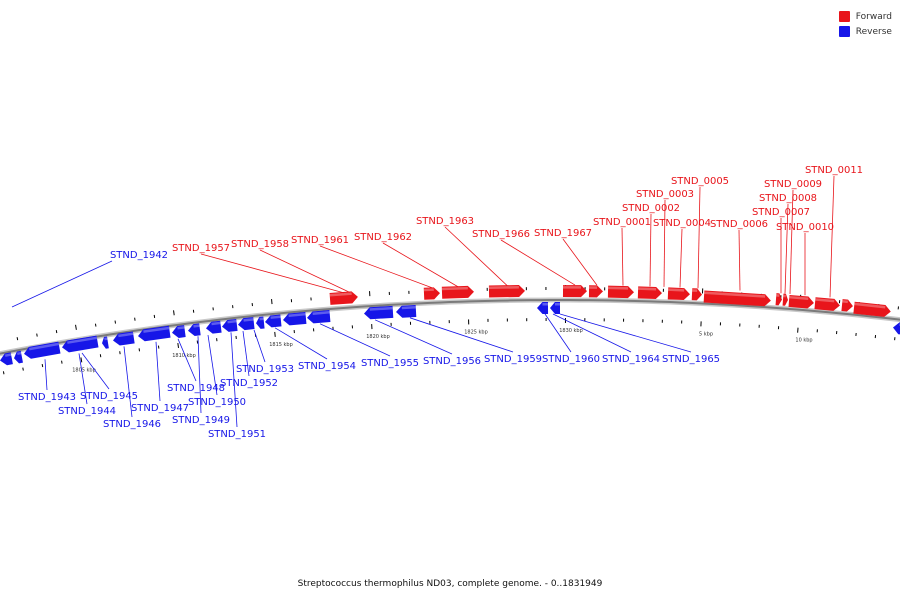 The width and height of the screenshot is (900, 600). What do you see at coordinates (305, 271) in the screenshot?
I see `label-stnd-1958-leader` at bounding box center [305, 271].